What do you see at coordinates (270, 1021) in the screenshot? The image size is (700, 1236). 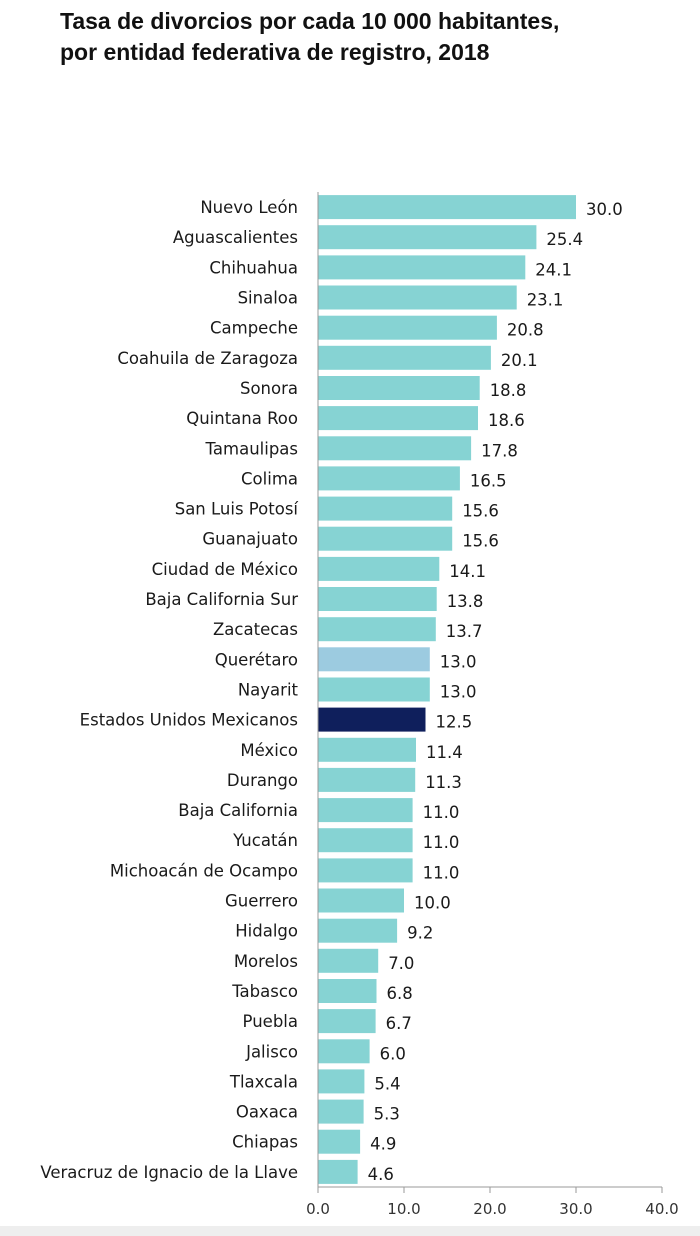 I see `category-label: Puebla` at bounding box center [270, 1021].